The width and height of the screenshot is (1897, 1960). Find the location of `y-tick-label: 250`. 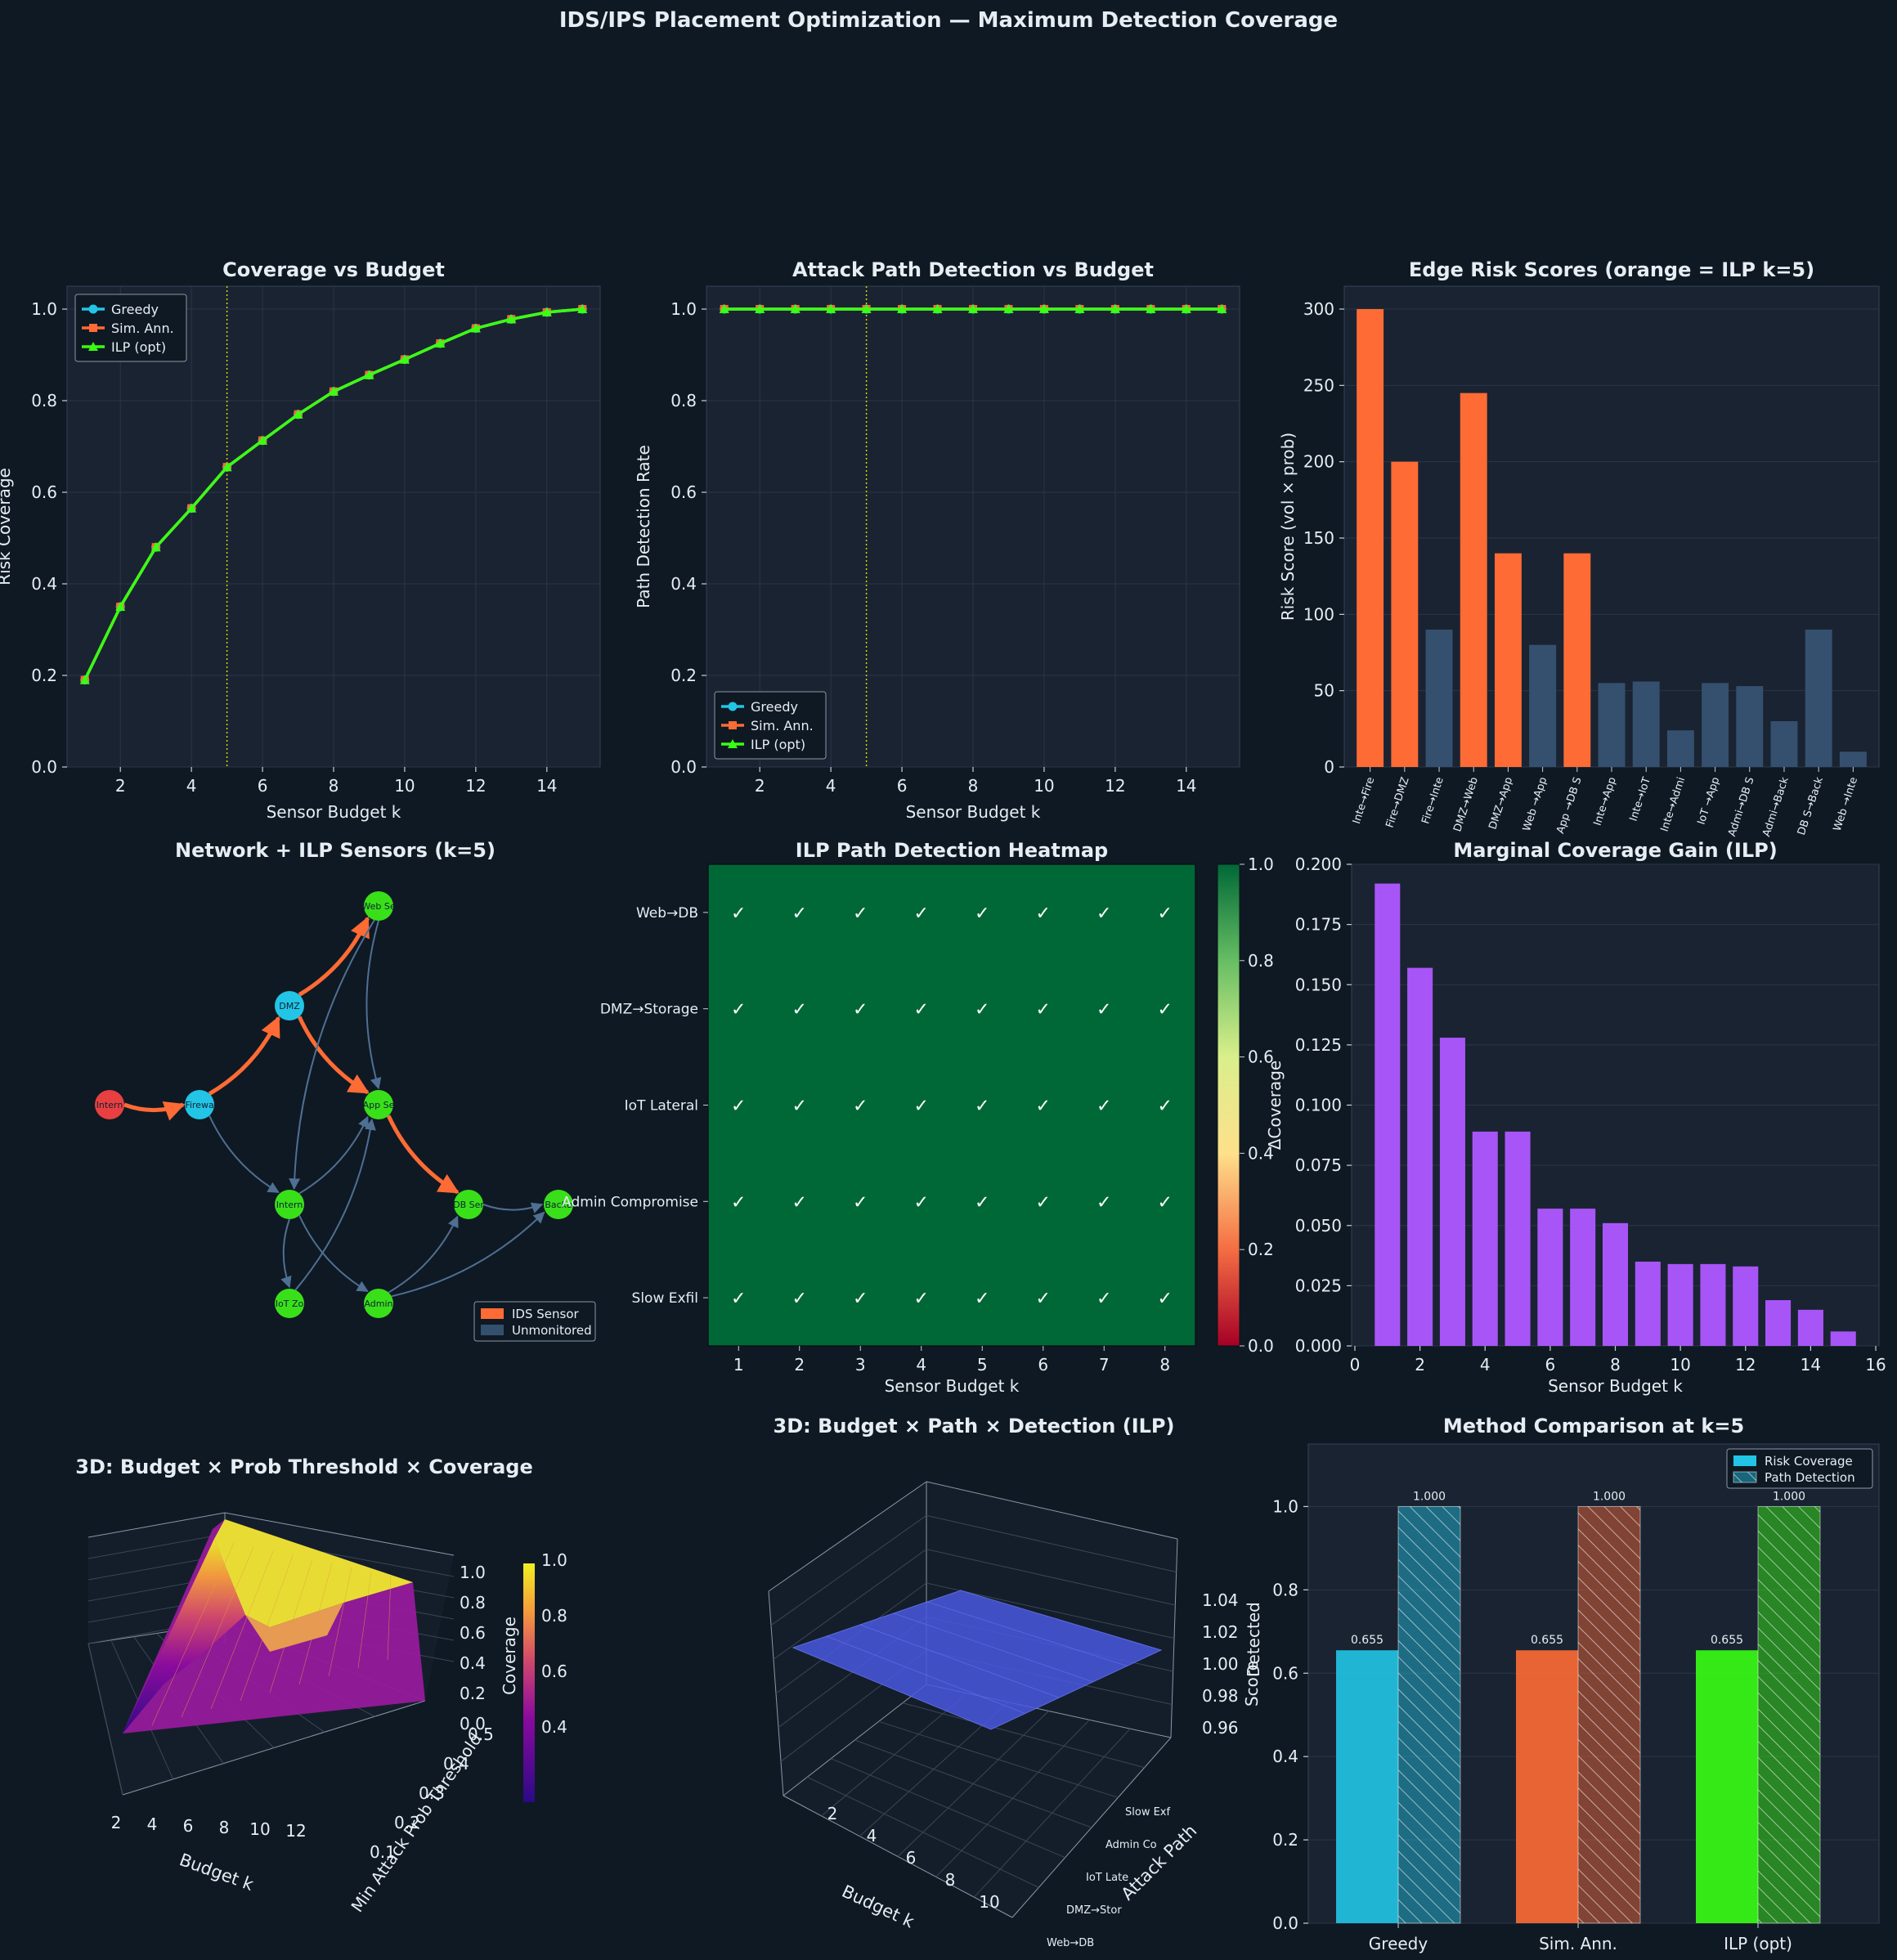

y-tick-label: 250 is located at coordinates (1318, 385).